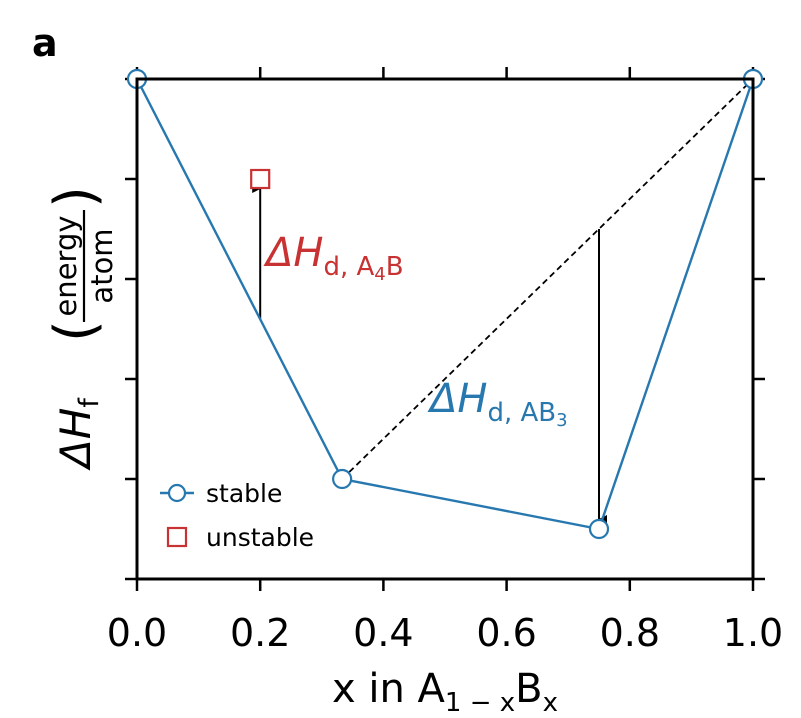 Image resolution: width=801 pixels, height=718 pixels. What do you see at coordinates (237, 515) in the screenshot?
I see `legend: stable unstable` at bounding box center [237, 515].